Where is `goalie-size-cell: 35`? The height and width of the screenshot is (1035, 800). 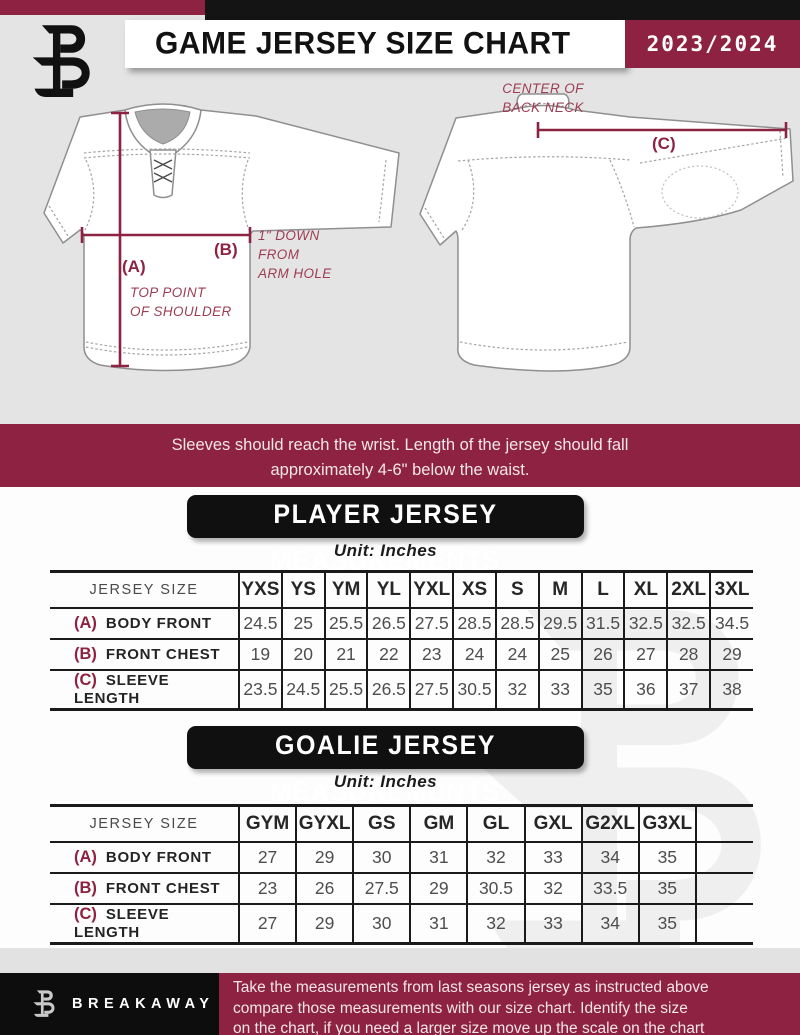 goalie-size-cell: 35 is located at coordinates (666, 888).